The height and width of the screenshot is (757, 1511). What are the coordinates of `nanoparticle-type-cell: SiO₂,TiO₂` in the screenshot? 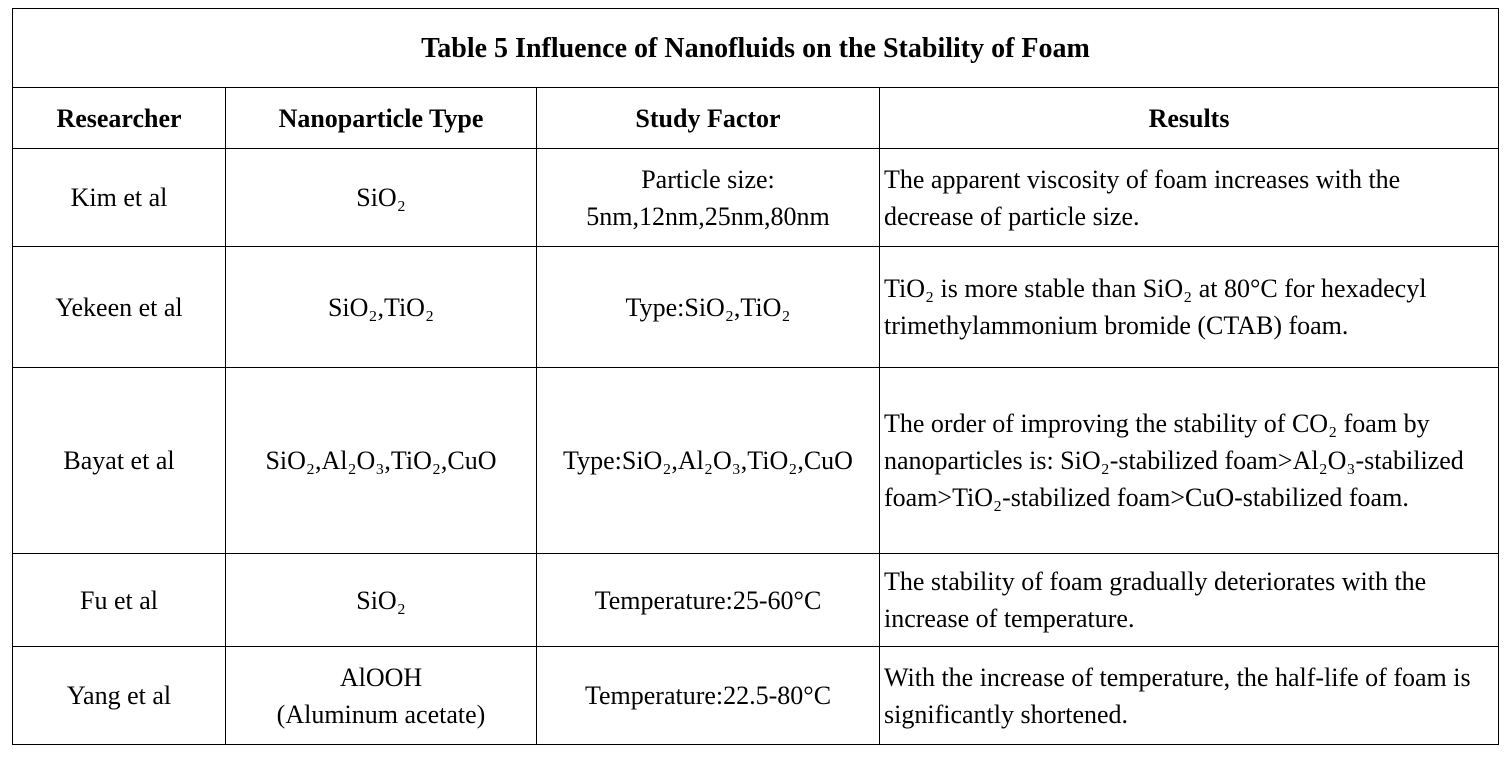 It's located at (381, 307).